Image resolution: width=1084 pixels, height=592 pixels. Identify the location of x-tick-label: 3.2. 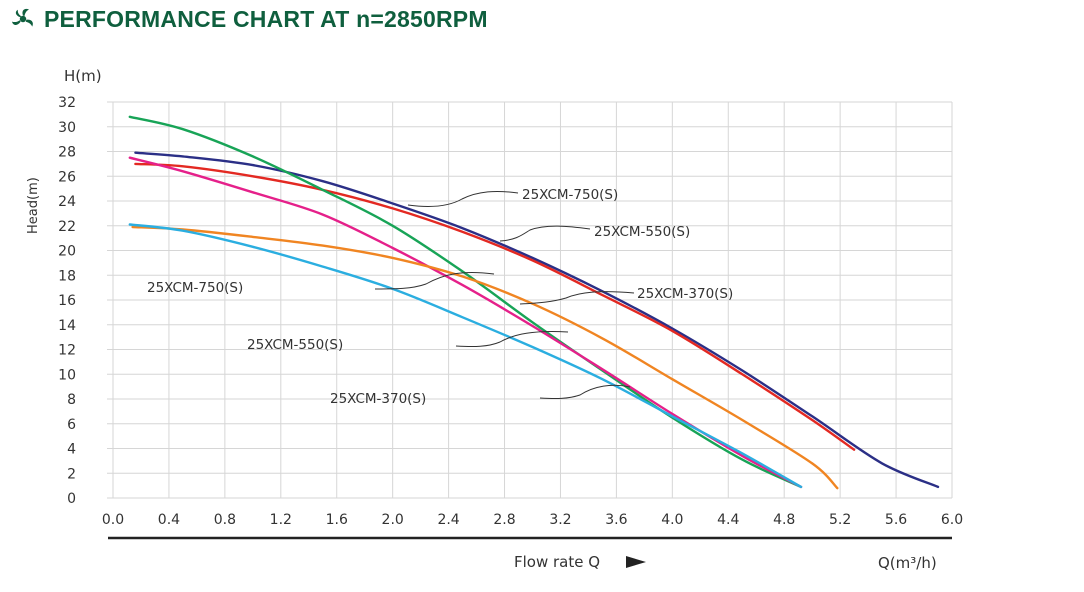
(560, 520).